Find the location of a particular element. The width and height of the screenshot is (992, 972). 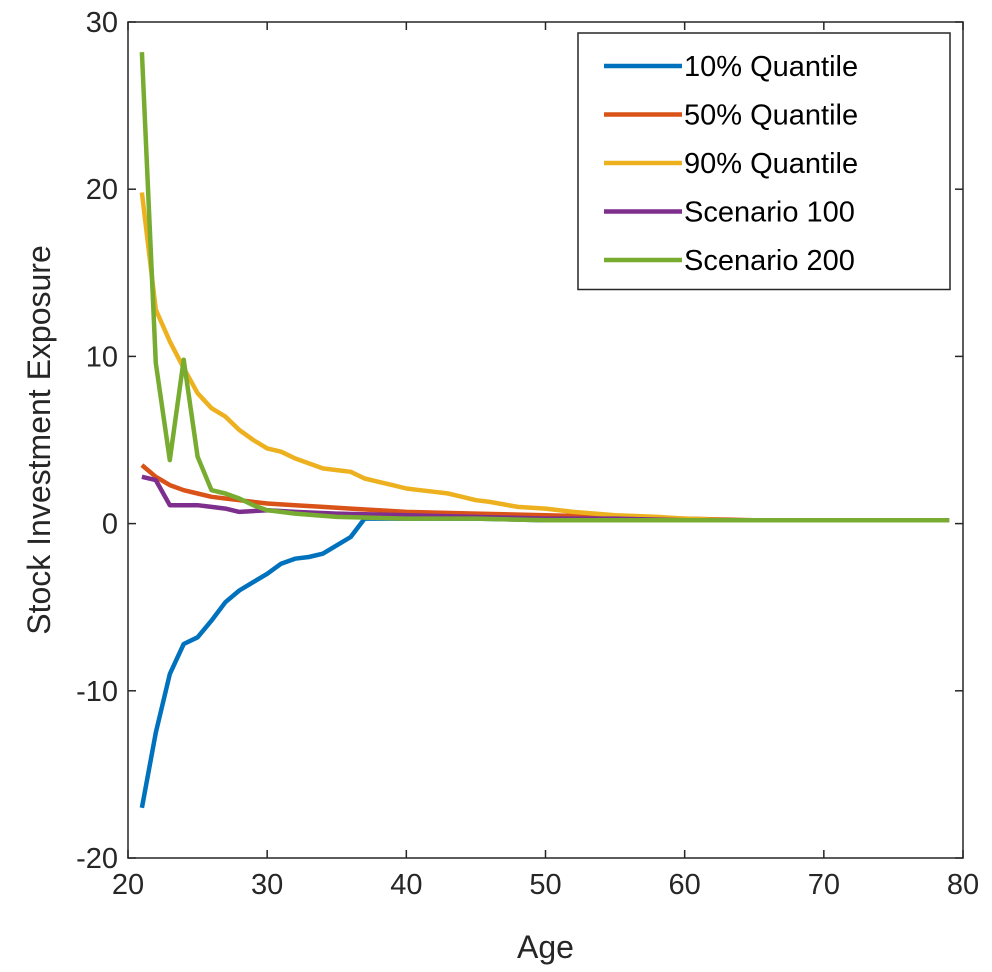

y-tick-label: 20 is located at coordinates (102, 190).